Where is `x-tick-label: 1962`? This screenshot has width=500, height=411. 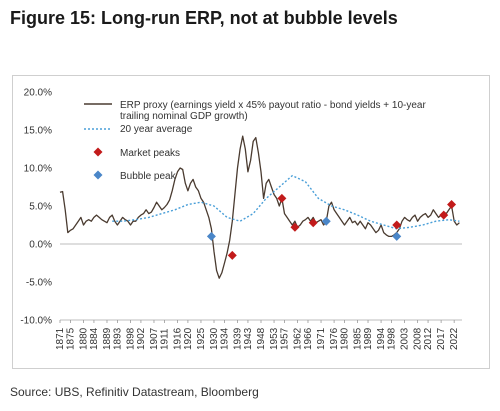 x-tick-label: 1962 is located at coordinates (298, 338).